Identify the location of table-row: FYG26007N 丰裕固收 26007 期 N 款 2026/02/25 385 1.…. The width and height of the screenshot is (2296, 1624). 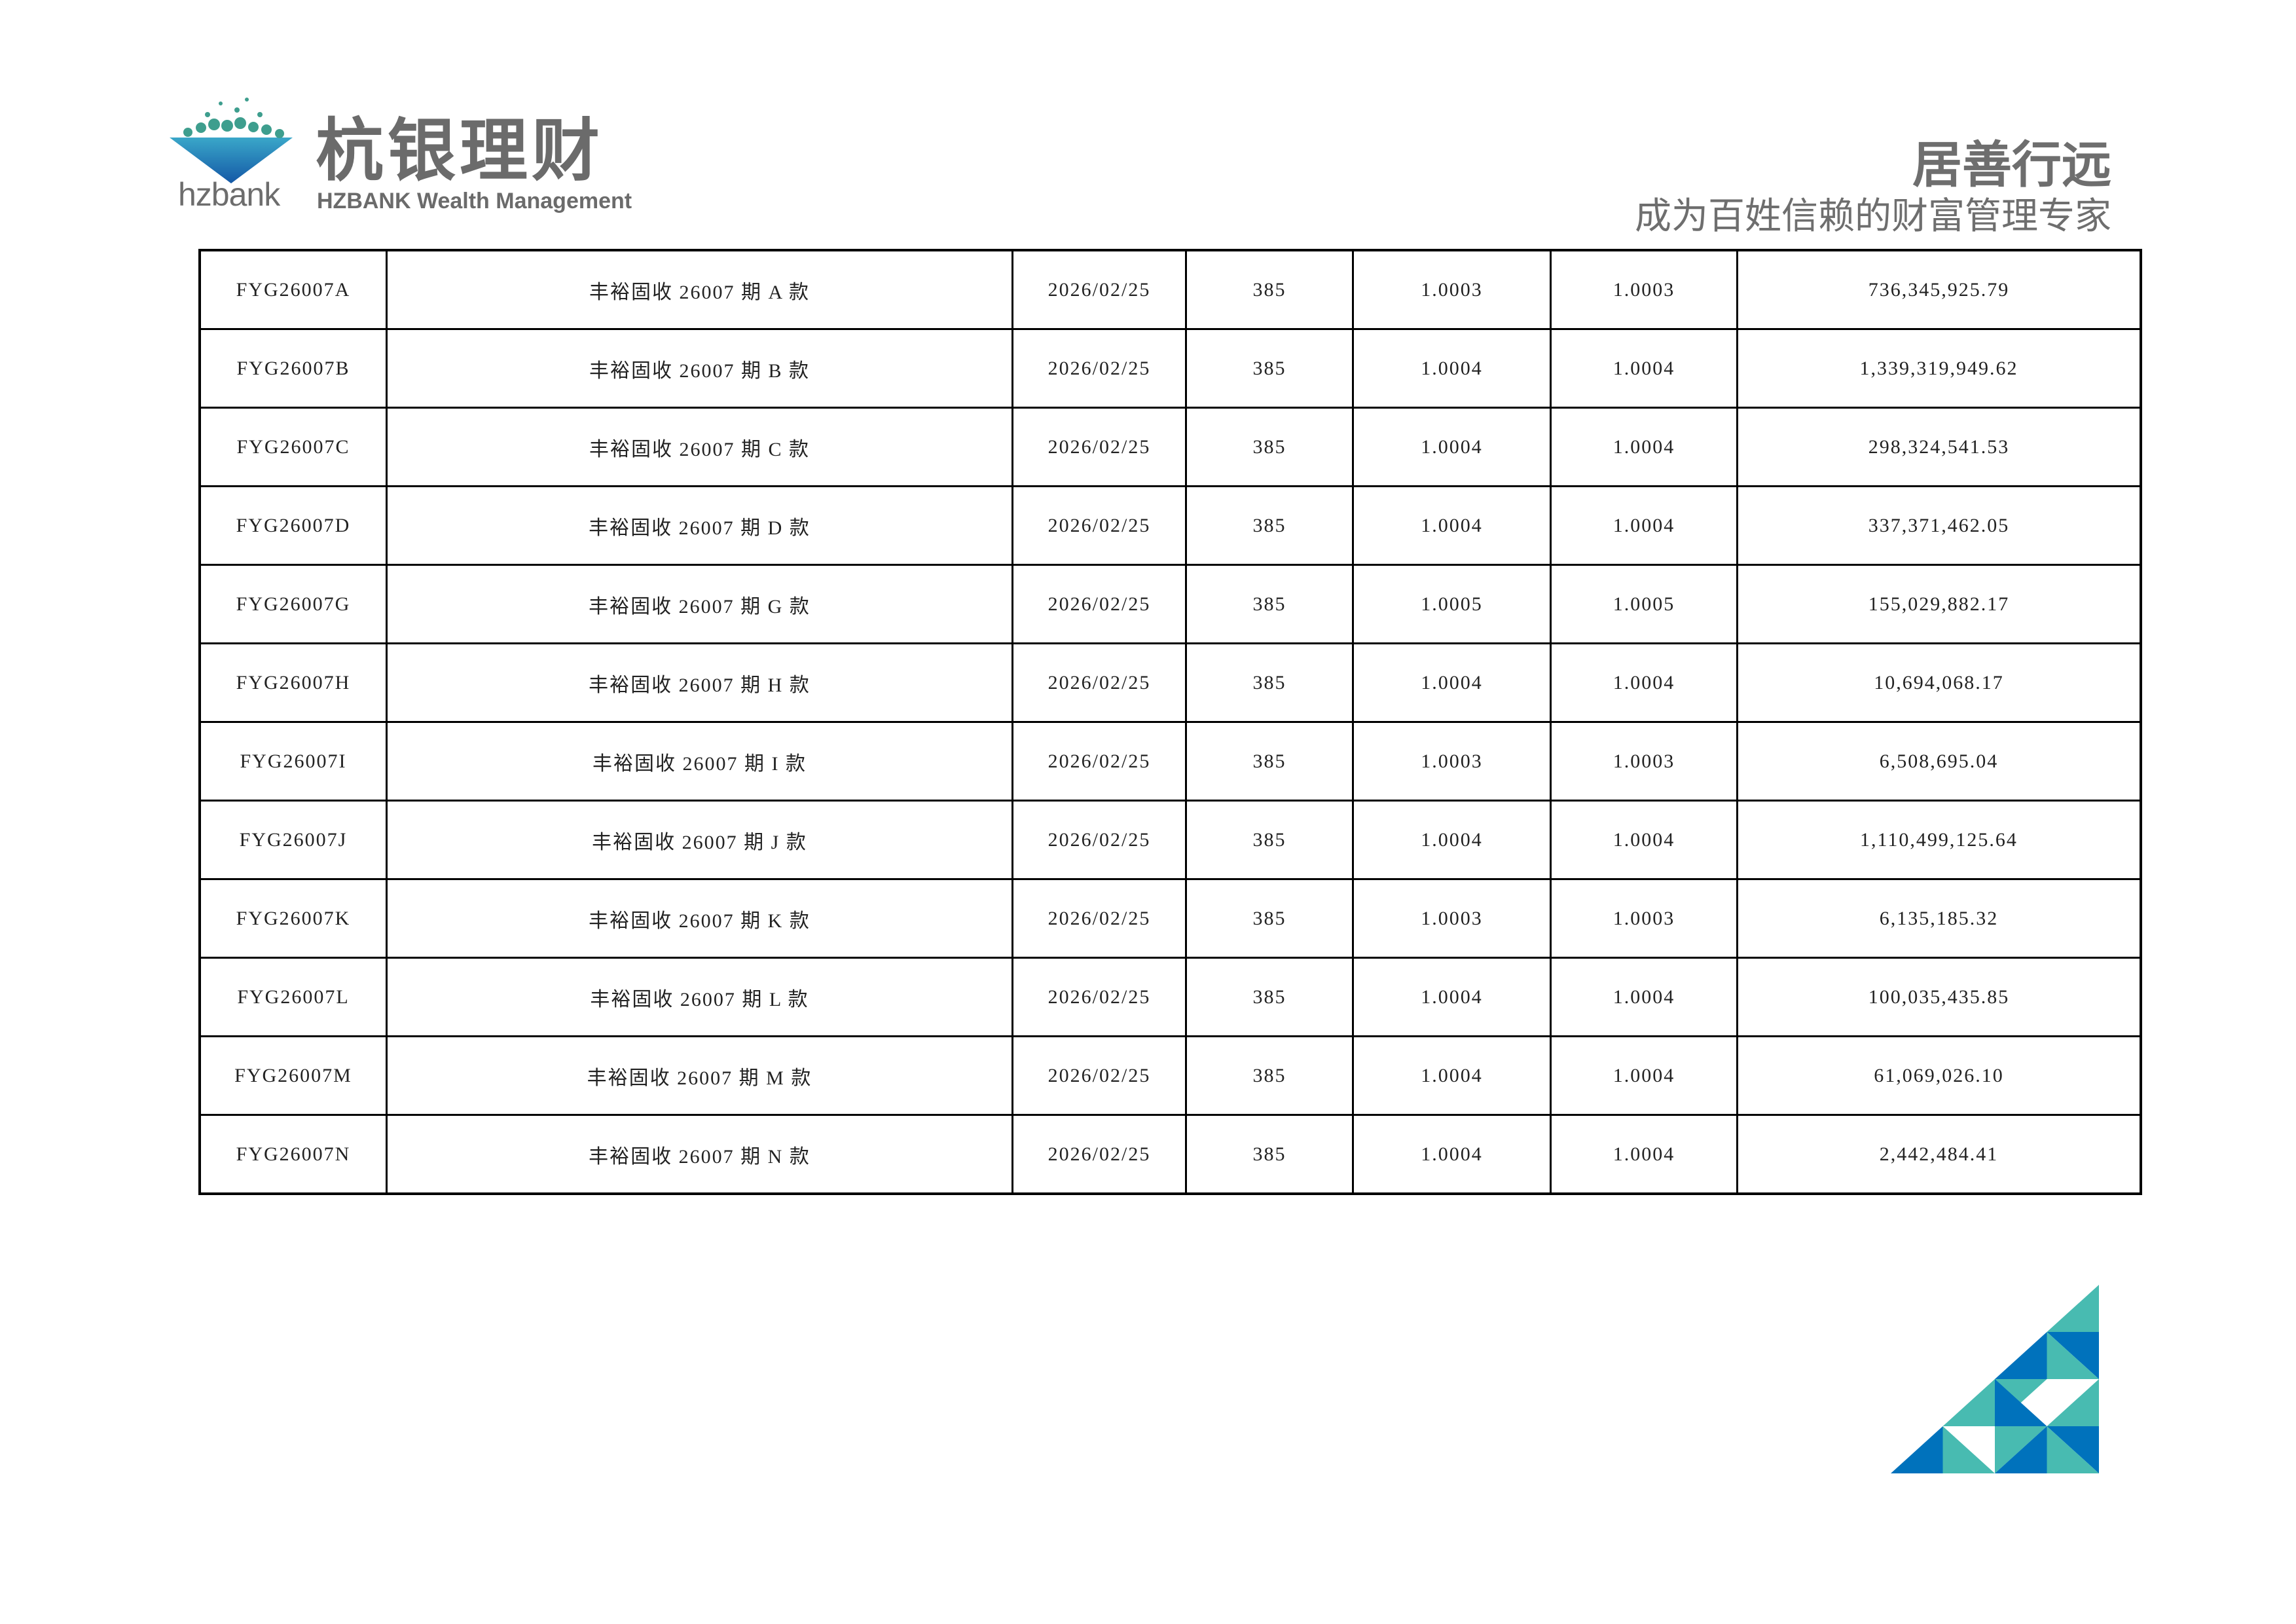
(1170, 1154).